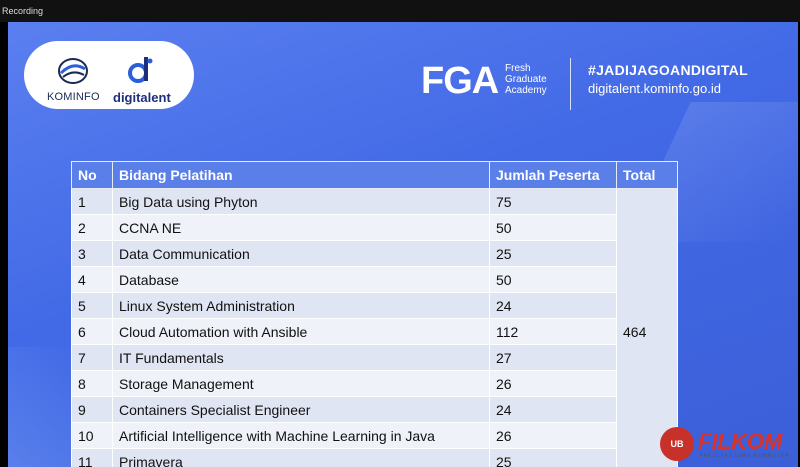 The height and width of the screenshot is (467, 800). What do you see at coordinates (92, 331) in the screenshot?
I see `cell-no: 6` at bounding box center [92, 331].